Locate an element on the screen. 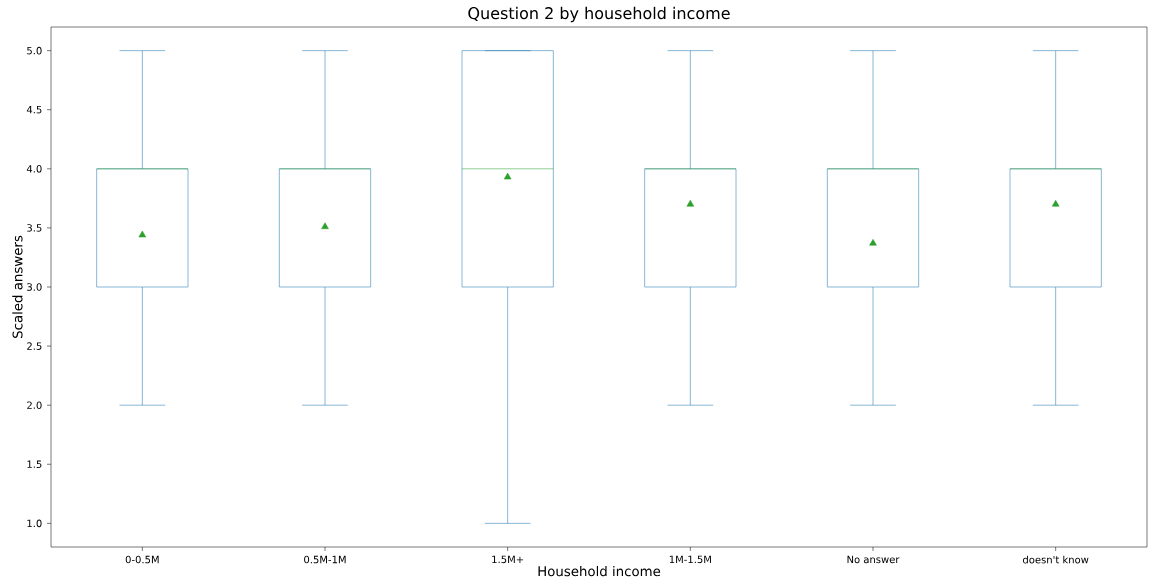 The image size is (1158, 587). x-tick-label: 1.5M+ is located at coordinates (508, 559).